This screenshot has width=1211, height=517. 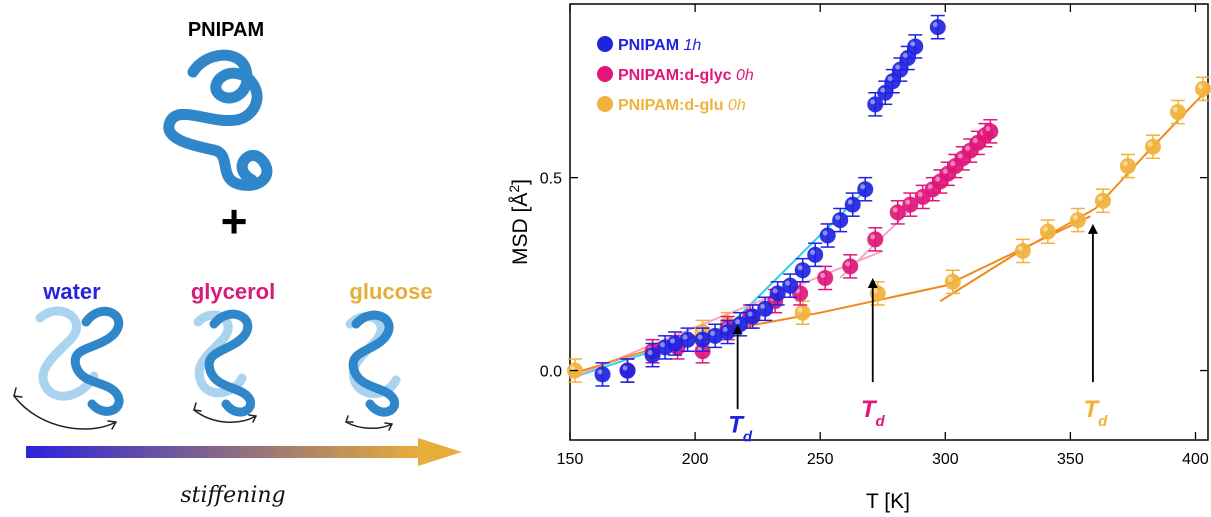 I want to click on polymer-coil-icon, so click(x=218, y=120).